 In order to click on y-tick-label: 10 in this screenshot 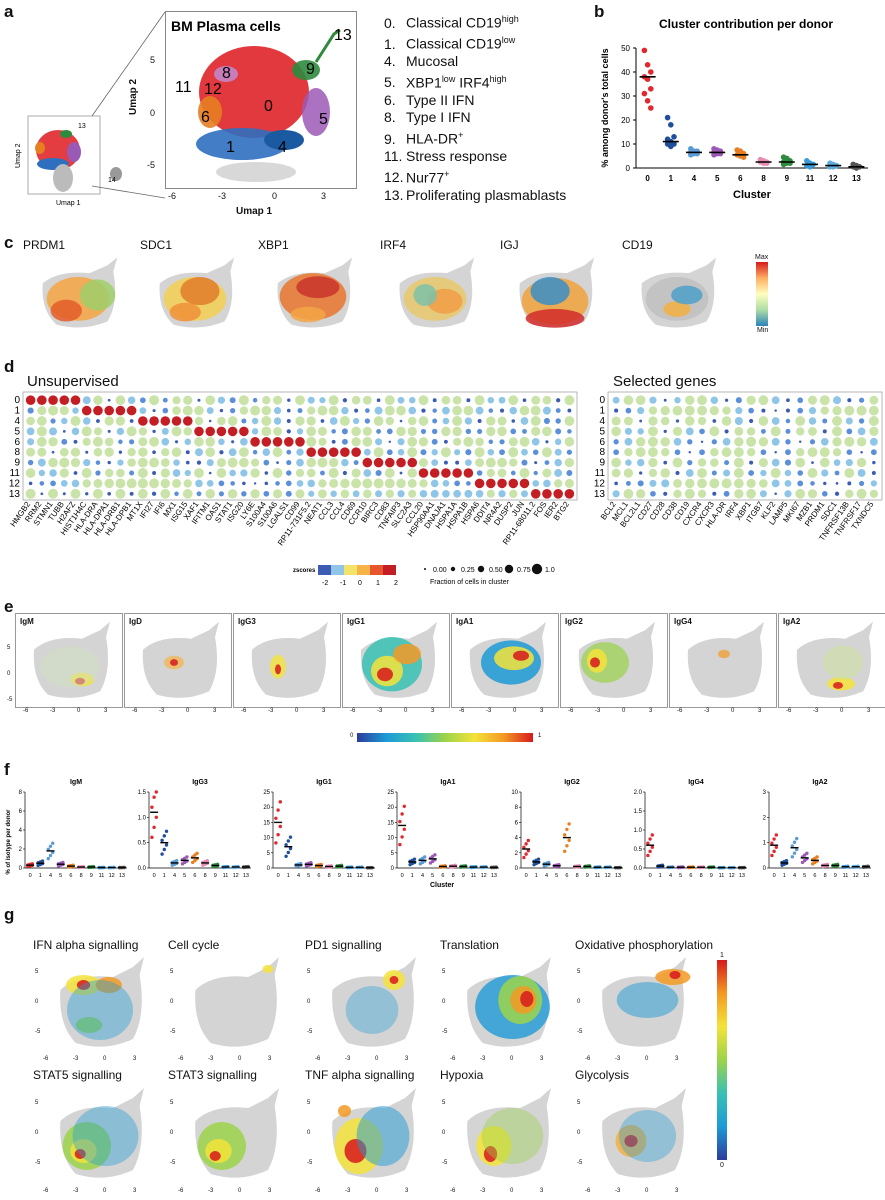, I will do `click(625, 144)`.